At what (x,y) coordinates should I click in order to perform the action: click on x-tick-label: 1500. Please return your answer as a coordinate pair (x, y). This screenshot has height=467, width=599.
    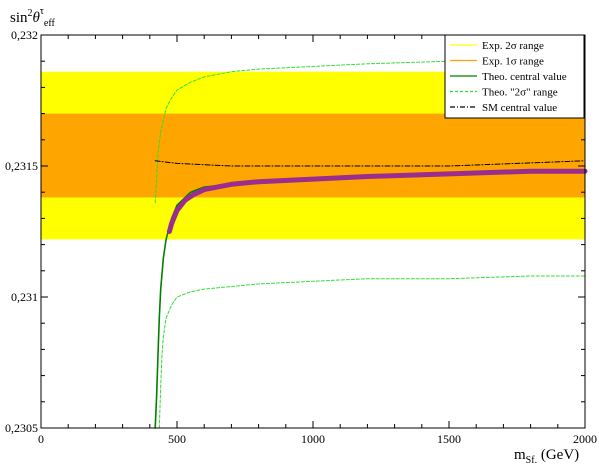
    Looking at the image, I should click on (449, 439).